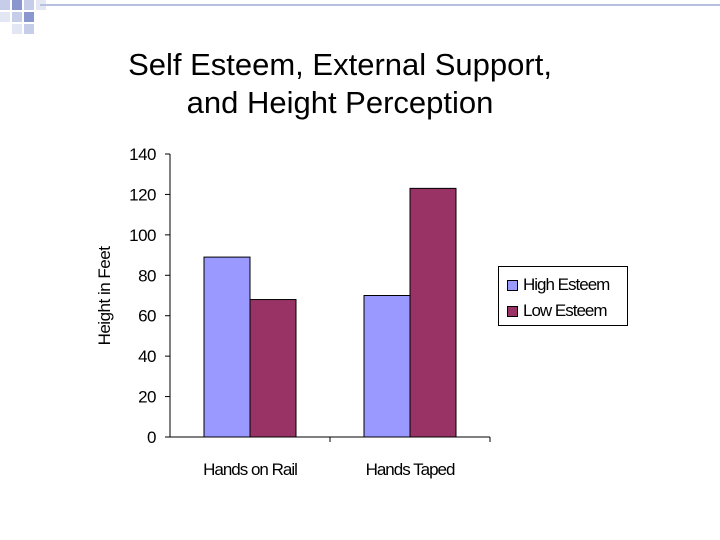  What do you see at coordinates (410, 469) in the screenshot?
I see `x-tick-label: Hands Taped` at bounding box center [410, 469].